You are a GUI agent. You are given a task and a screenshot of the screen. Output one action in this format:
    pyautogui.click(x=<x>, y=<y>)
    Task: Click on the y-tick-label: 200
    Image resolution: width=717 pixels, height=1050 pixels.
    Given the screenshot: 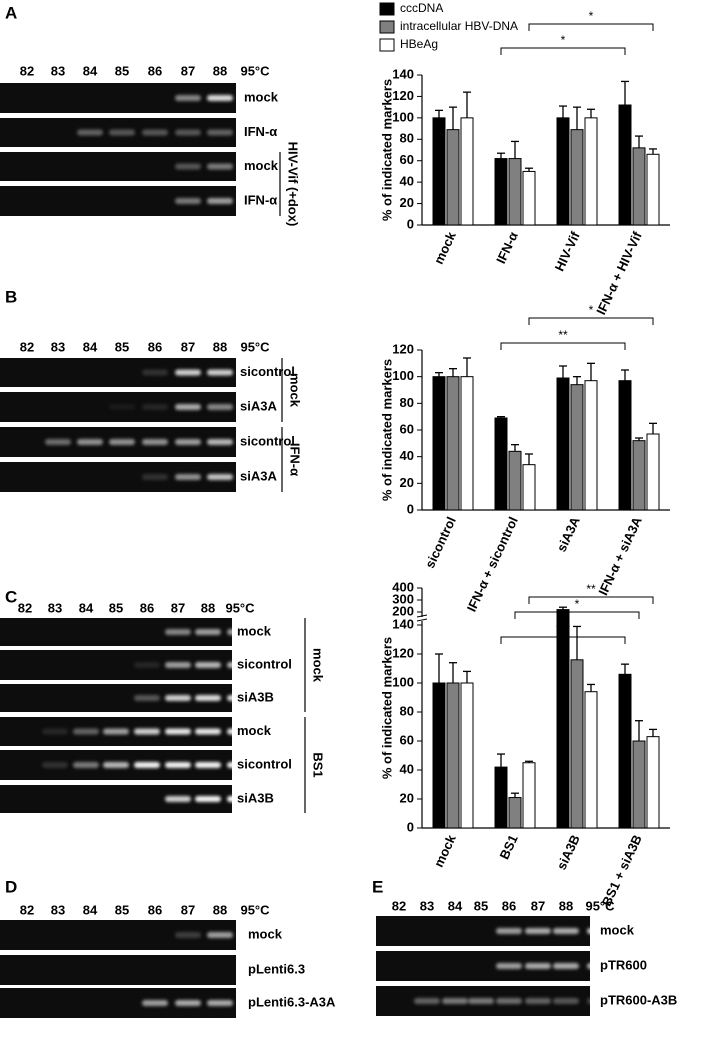 What is the action you would take?
    pyautogui.click(x=403, y=610)
    